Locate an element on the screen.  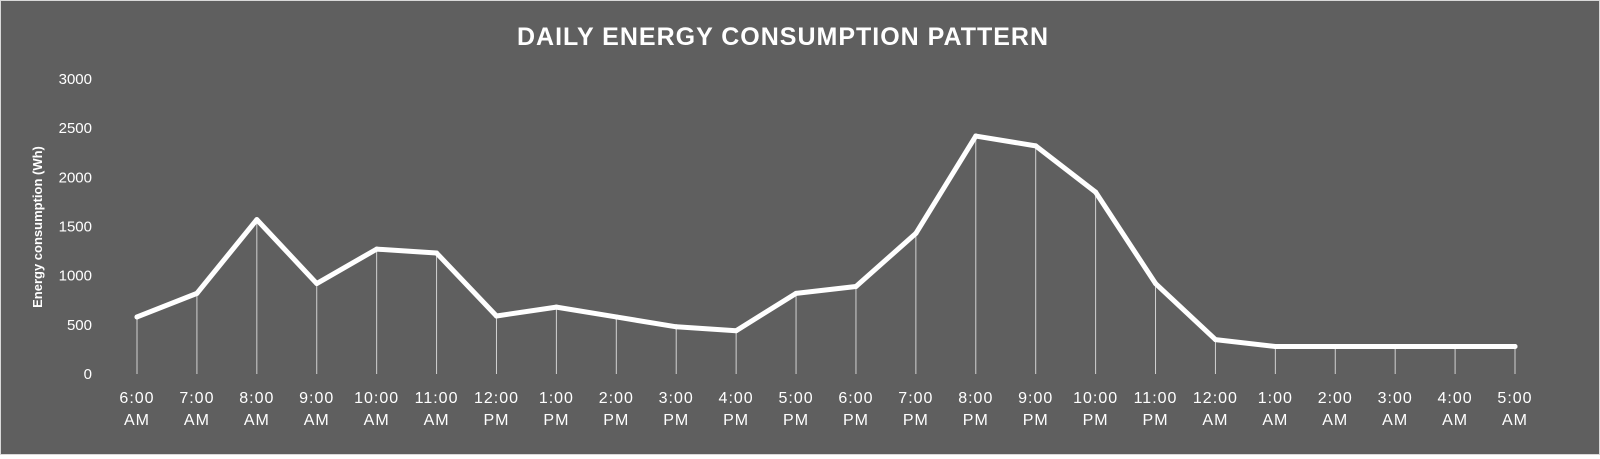
x-tick-label: 7:00 AM is located at coordinates (196, 409).